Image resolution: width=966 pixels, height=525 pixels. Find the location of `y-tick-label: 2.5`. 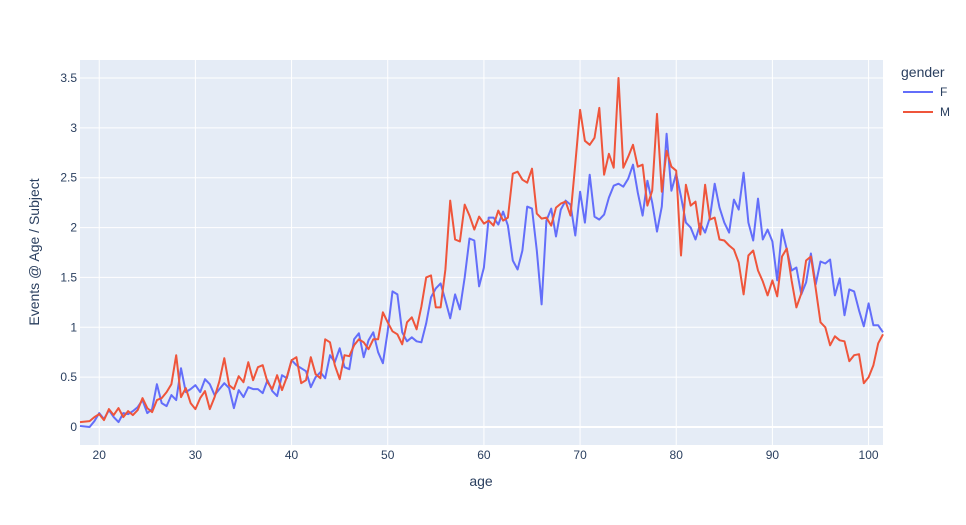

y-tick-label: 2.5 is located at coordinates (68, 178).